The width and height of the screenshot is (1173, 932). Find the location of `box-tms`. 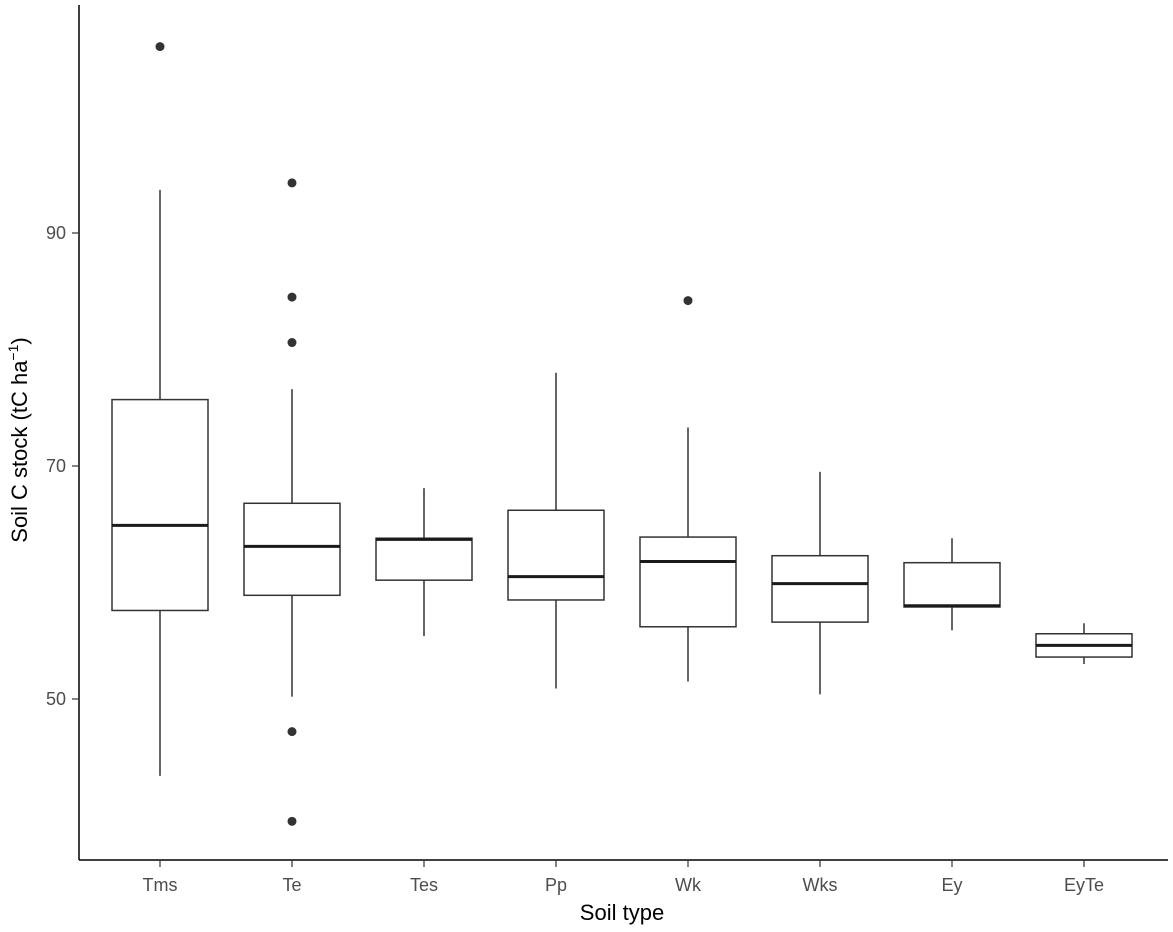

box-tms is located at coordinates (160, 409).